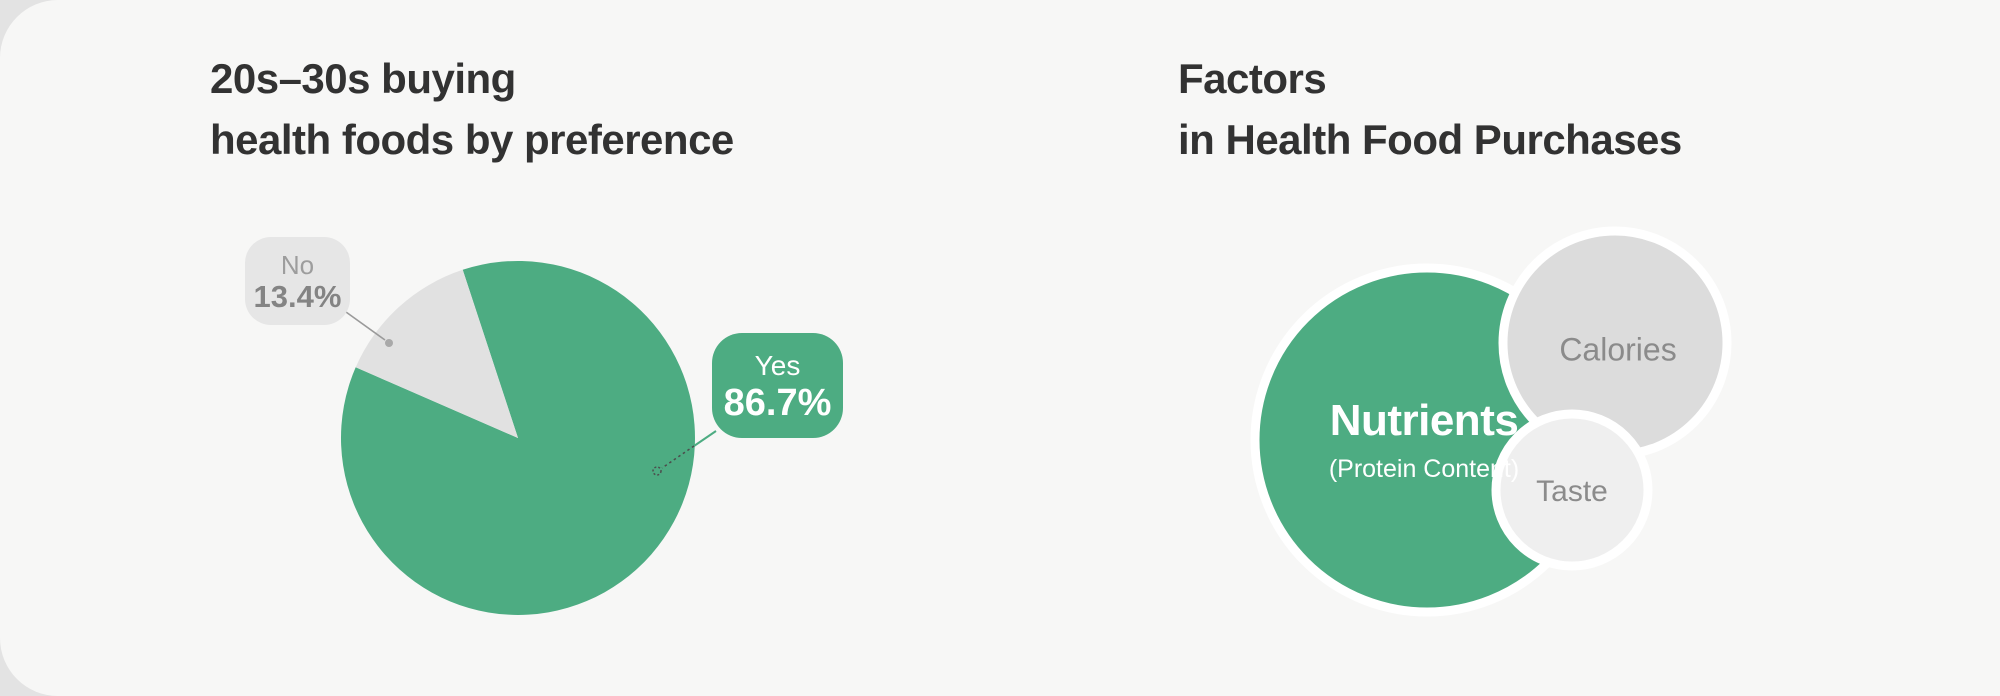  I want to click on taste-bubble-label: Taste, so click(1572, 491).